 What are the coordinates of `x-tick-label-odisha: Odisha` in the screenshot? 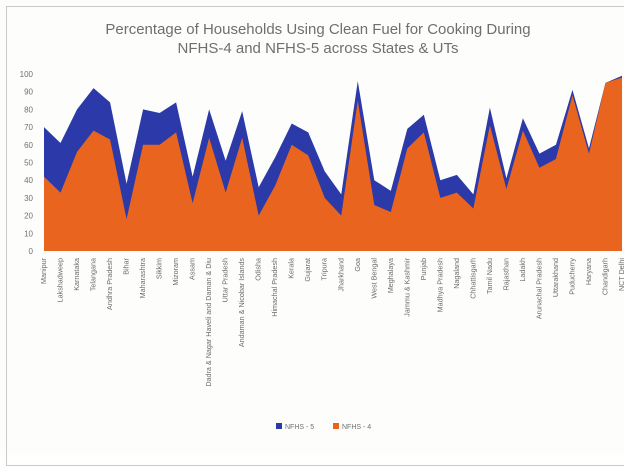 It's located at (258, 269).